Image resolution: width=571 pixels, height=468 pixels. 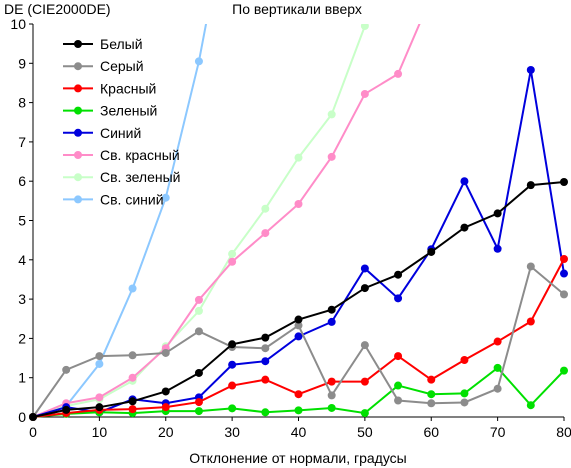 I want to click on legend-item: Красный, so click(x=109, y=88).